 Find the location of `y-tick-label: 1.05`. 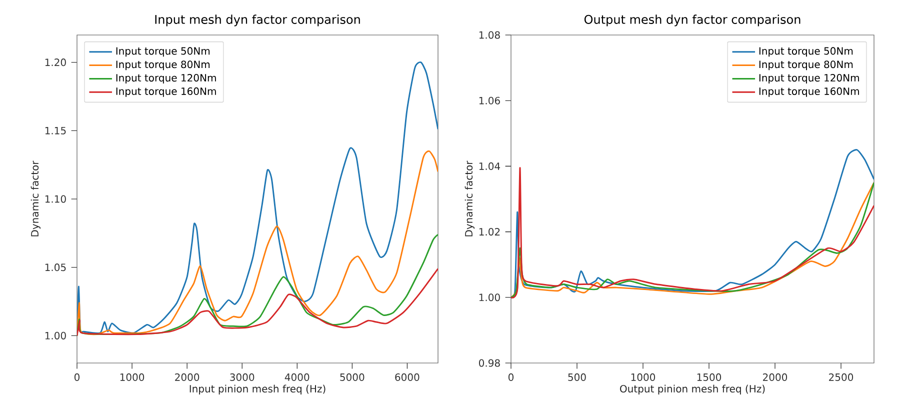

y-tick-label: 1.05 is located at coordinates (55, 268).